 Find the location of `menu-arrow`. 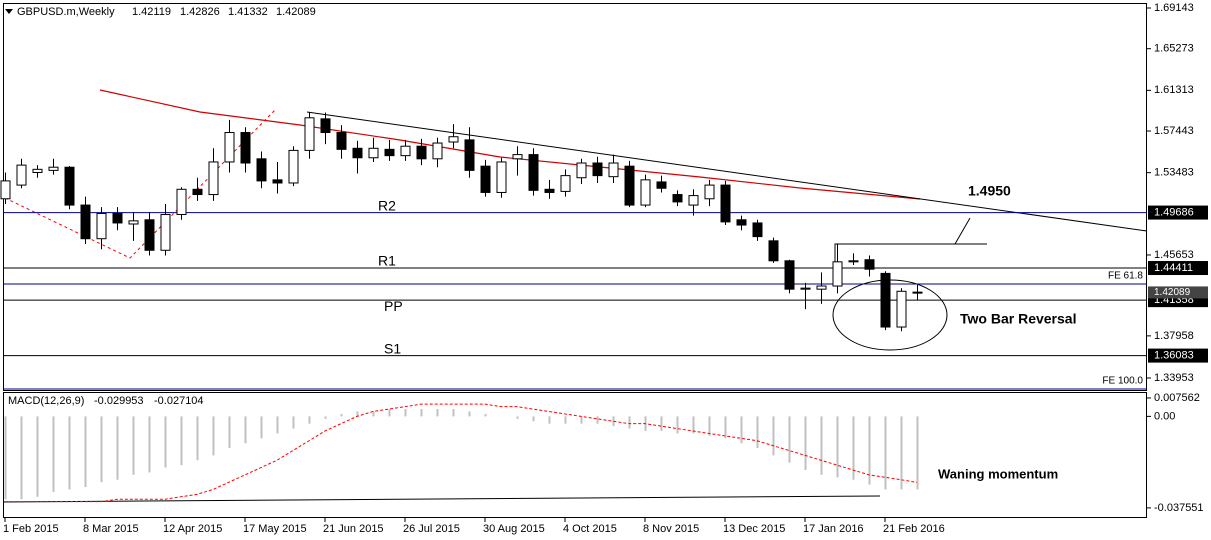

menu-arrow is located at coordinates (9, 11).